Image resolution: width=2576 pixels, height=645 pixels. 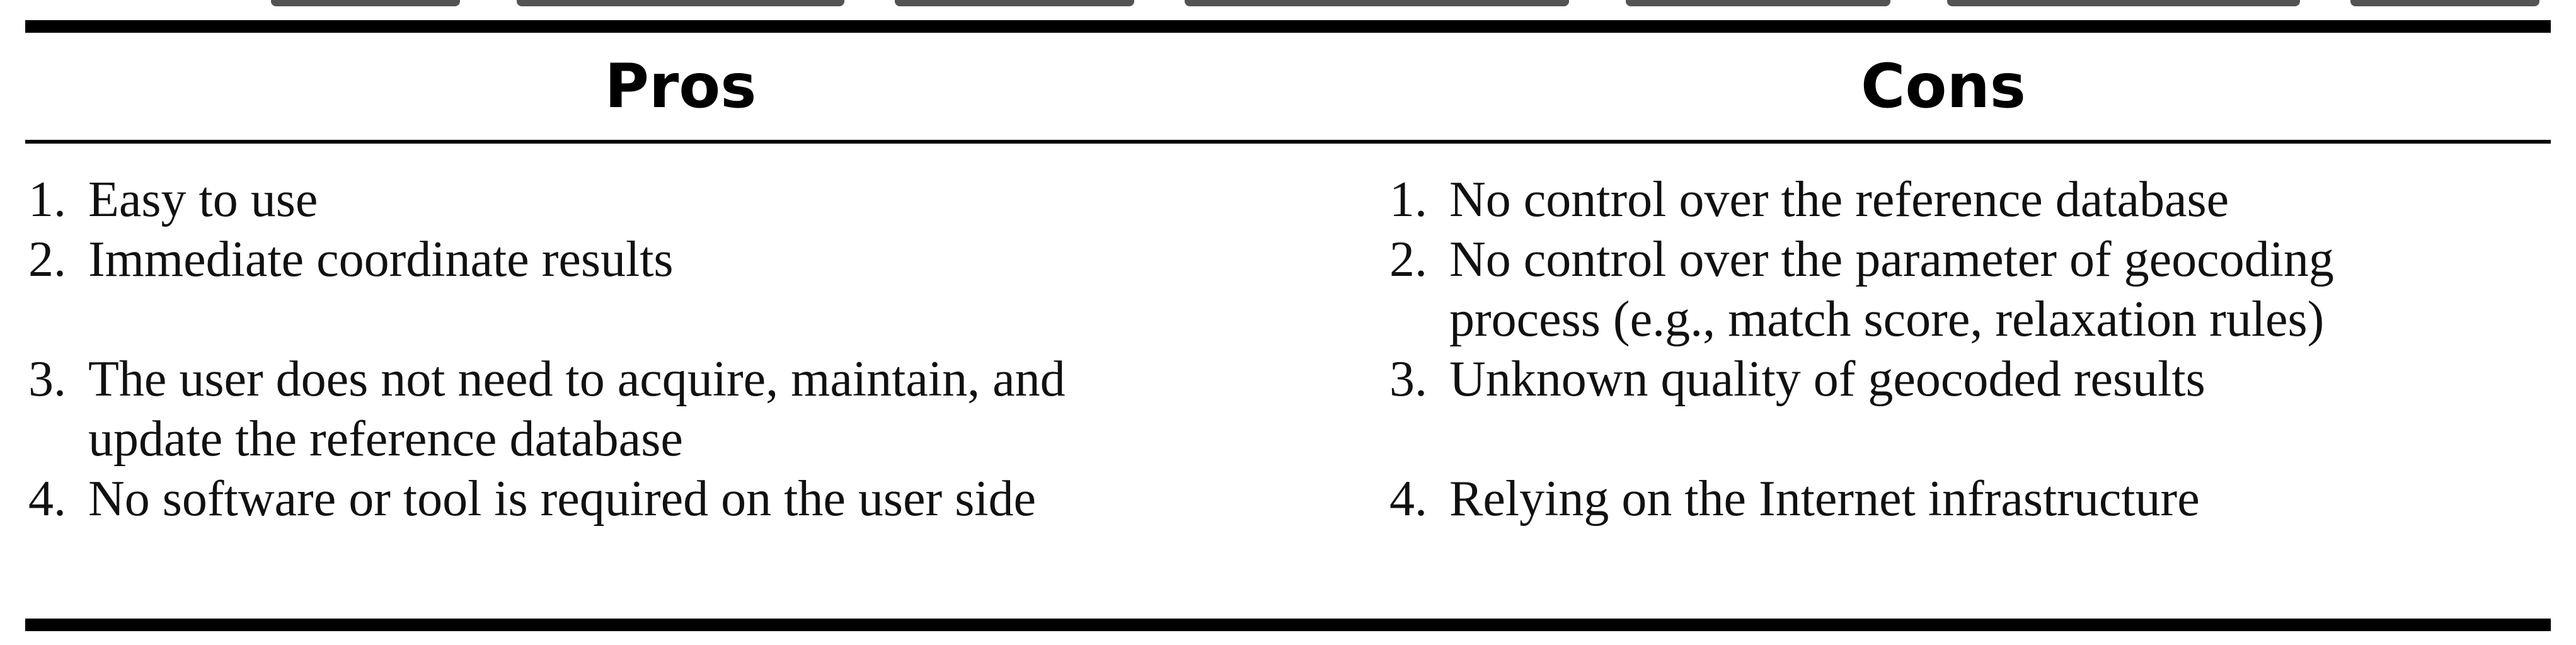 What do you see at coordinates (47, 259) in the screenshot?
I see `pros-item-number: 2.` at bounding box center [47, 259].